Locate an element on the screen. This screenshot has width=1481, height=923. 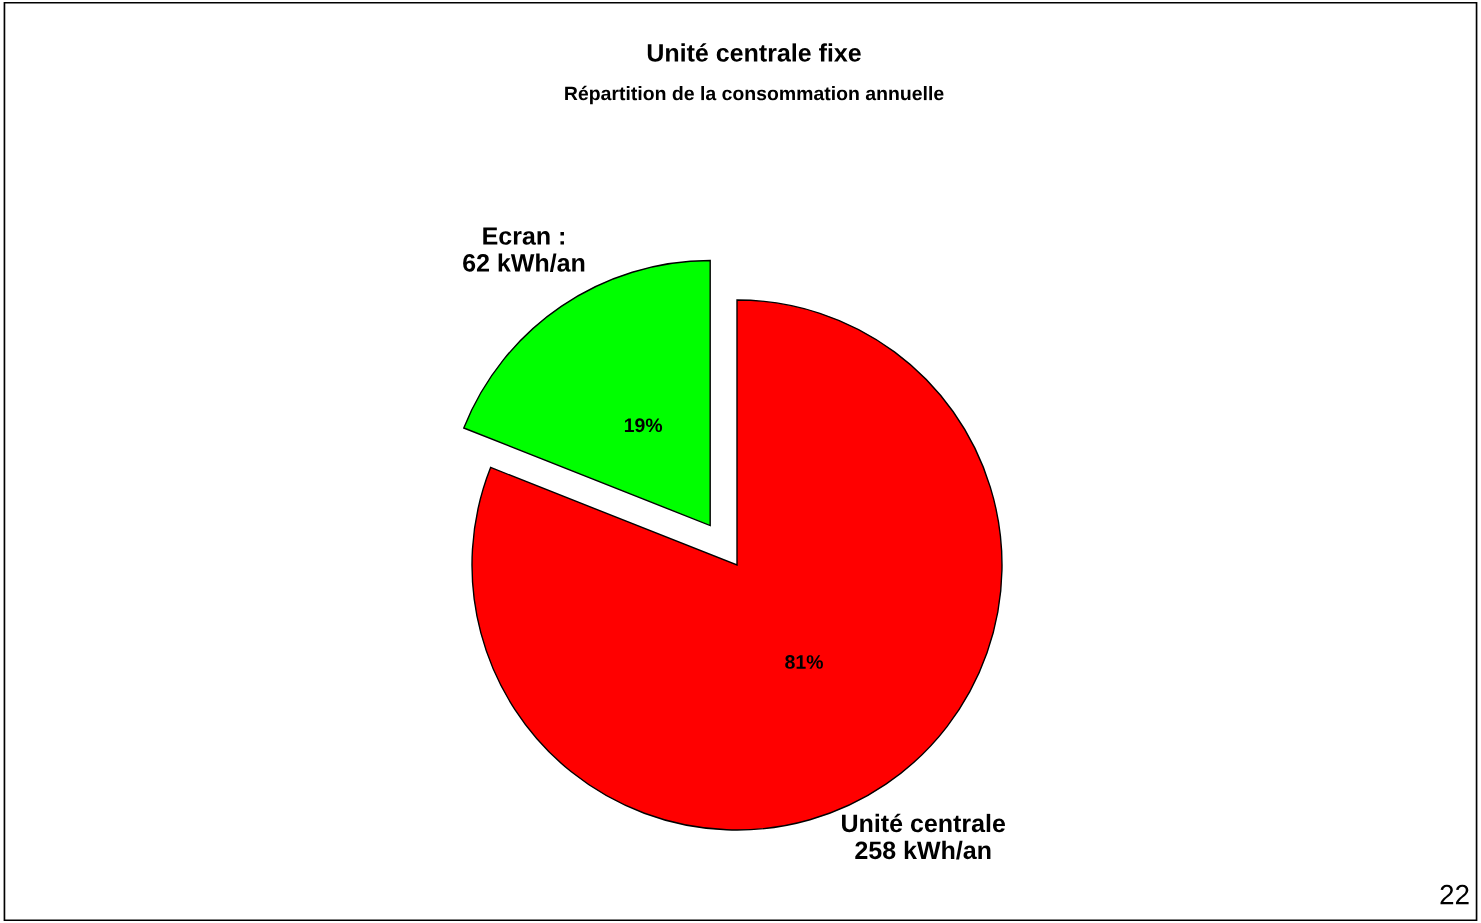
chart-title: Unité centrale fixe is located at coordinates (754, 52).